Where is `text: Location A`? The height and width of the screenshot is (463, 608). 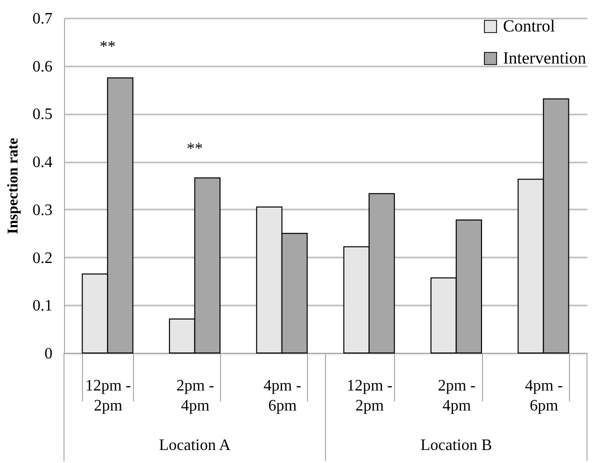
text: Location A is located at coordinates (194, 445).